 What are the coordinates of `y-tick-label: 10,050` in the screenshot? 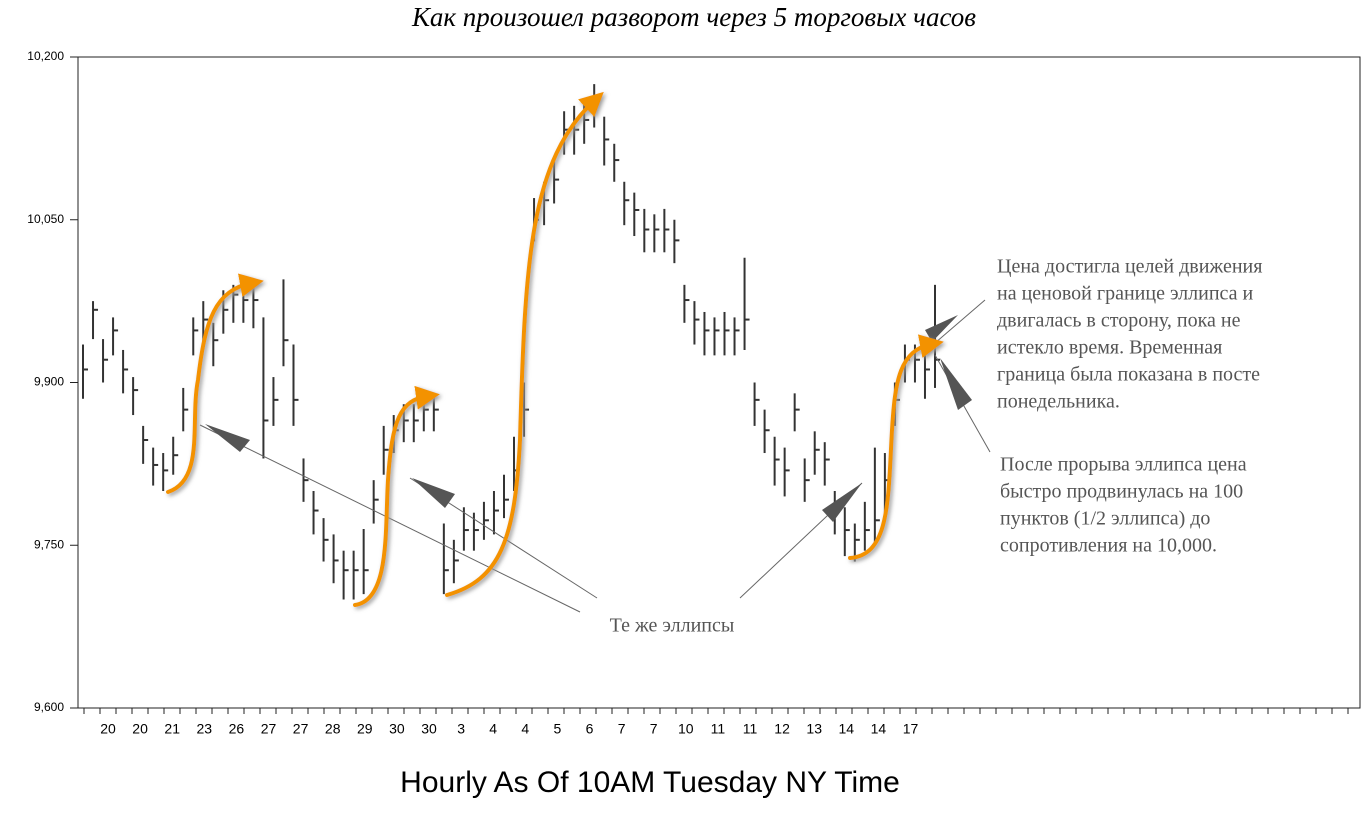 It's located at (45, 219).